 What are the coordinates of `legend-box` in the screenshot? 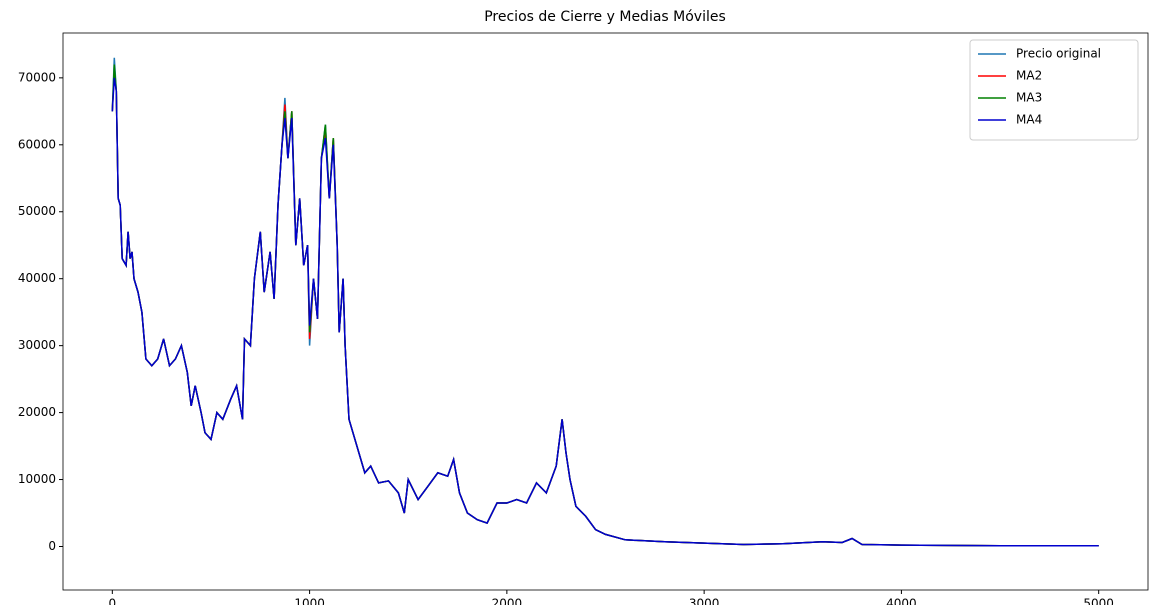 It's located at (1054, 90).